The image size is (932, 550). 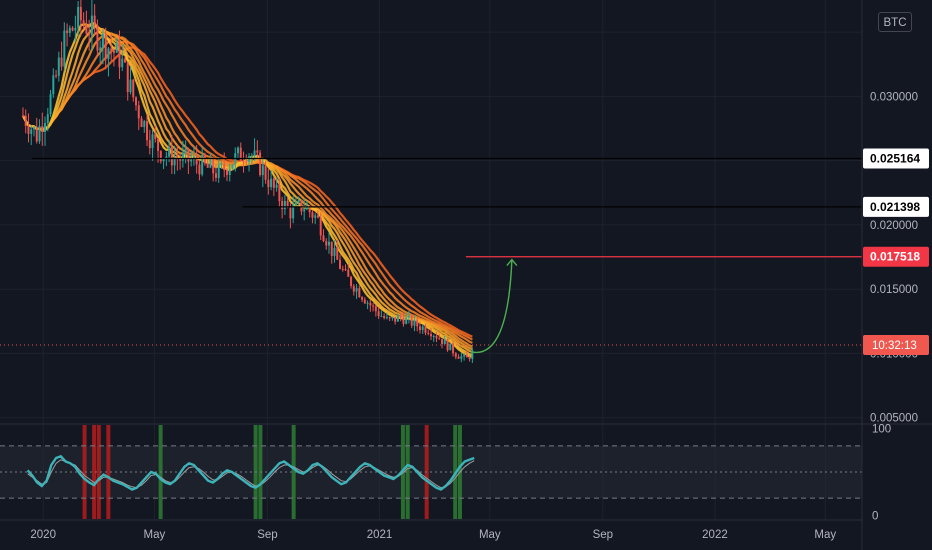 I want to click on forecast-arrow-head, so click(x=512, y=262).